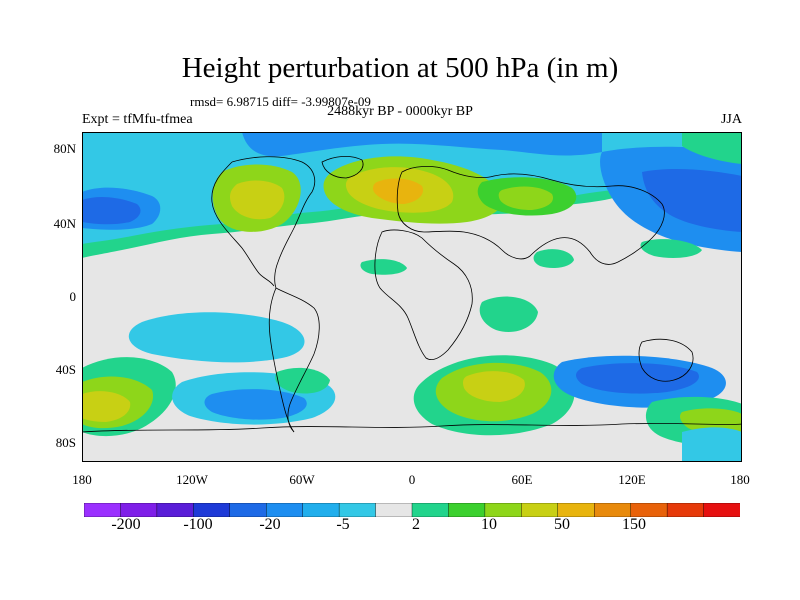 This screenshot has width=800, height=600. What do you see at coordinates (412, 428) in the screenshot?
I see `antarctica-coast` at bounding box center [412, 428].